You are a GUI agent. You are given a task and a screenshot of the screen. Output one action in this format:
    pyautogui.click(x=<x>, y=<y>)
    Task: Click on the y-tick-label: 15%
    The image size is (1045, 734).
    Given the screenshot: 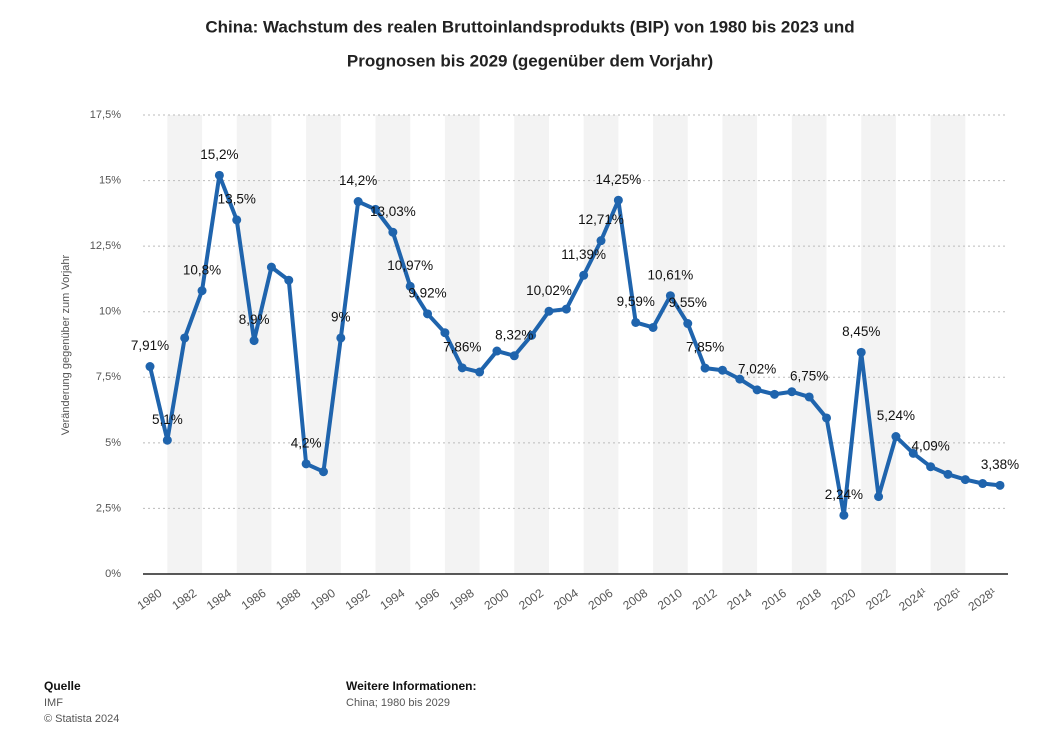 What is the action you would take?
    pyautogui.click(x=110, y=180)
    